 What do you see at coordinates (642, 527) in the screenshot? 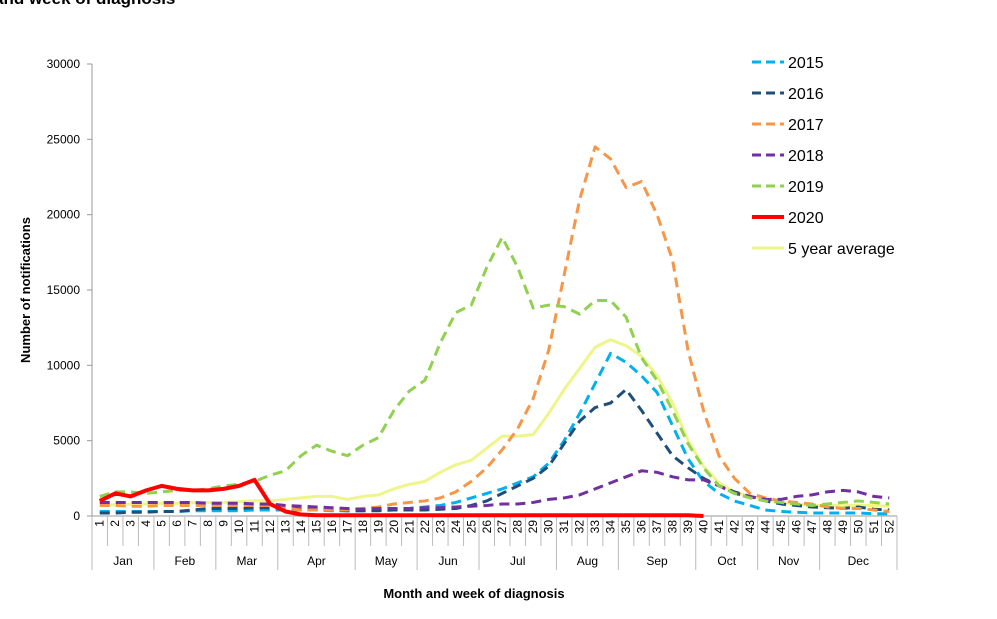
I see `x-week-label: 36` at bounding box center [642, 527].